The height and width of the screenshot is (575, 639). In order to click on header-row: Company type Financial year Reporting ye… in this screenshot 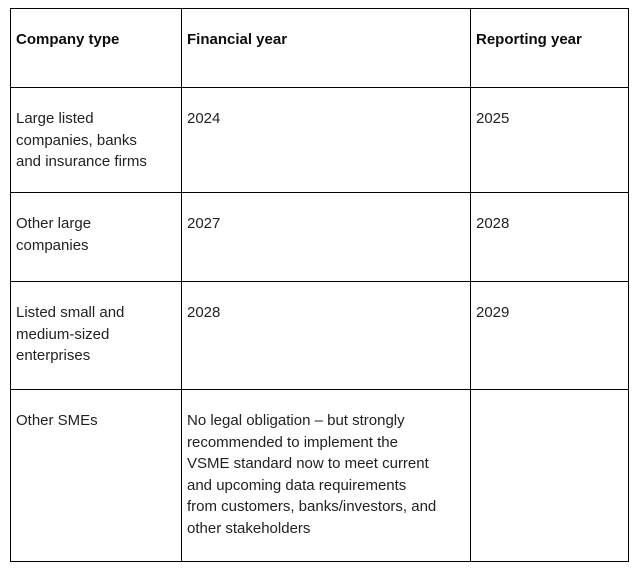, I will do `click(319, 48)`.